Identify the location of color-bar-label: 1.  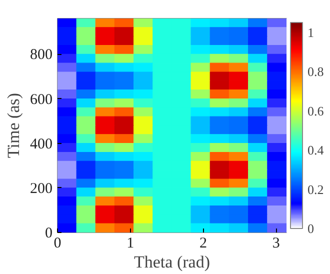
(311, 32).